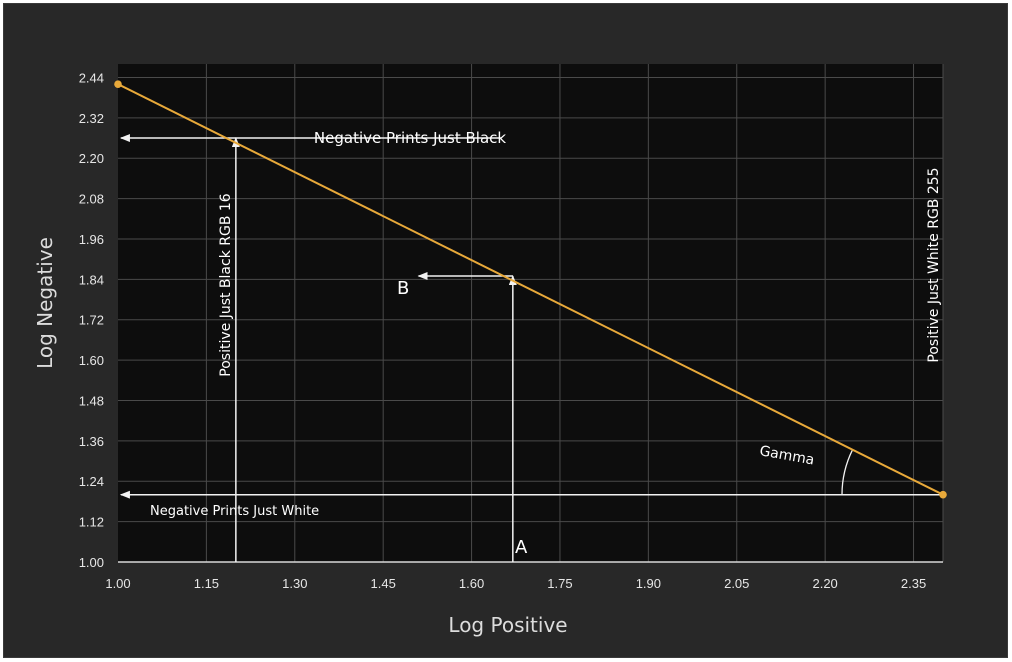  What do you see at coordinates (521, 547) in the screenshot?
I see `annotation-label-a: A` at bounding box center [521, 547].